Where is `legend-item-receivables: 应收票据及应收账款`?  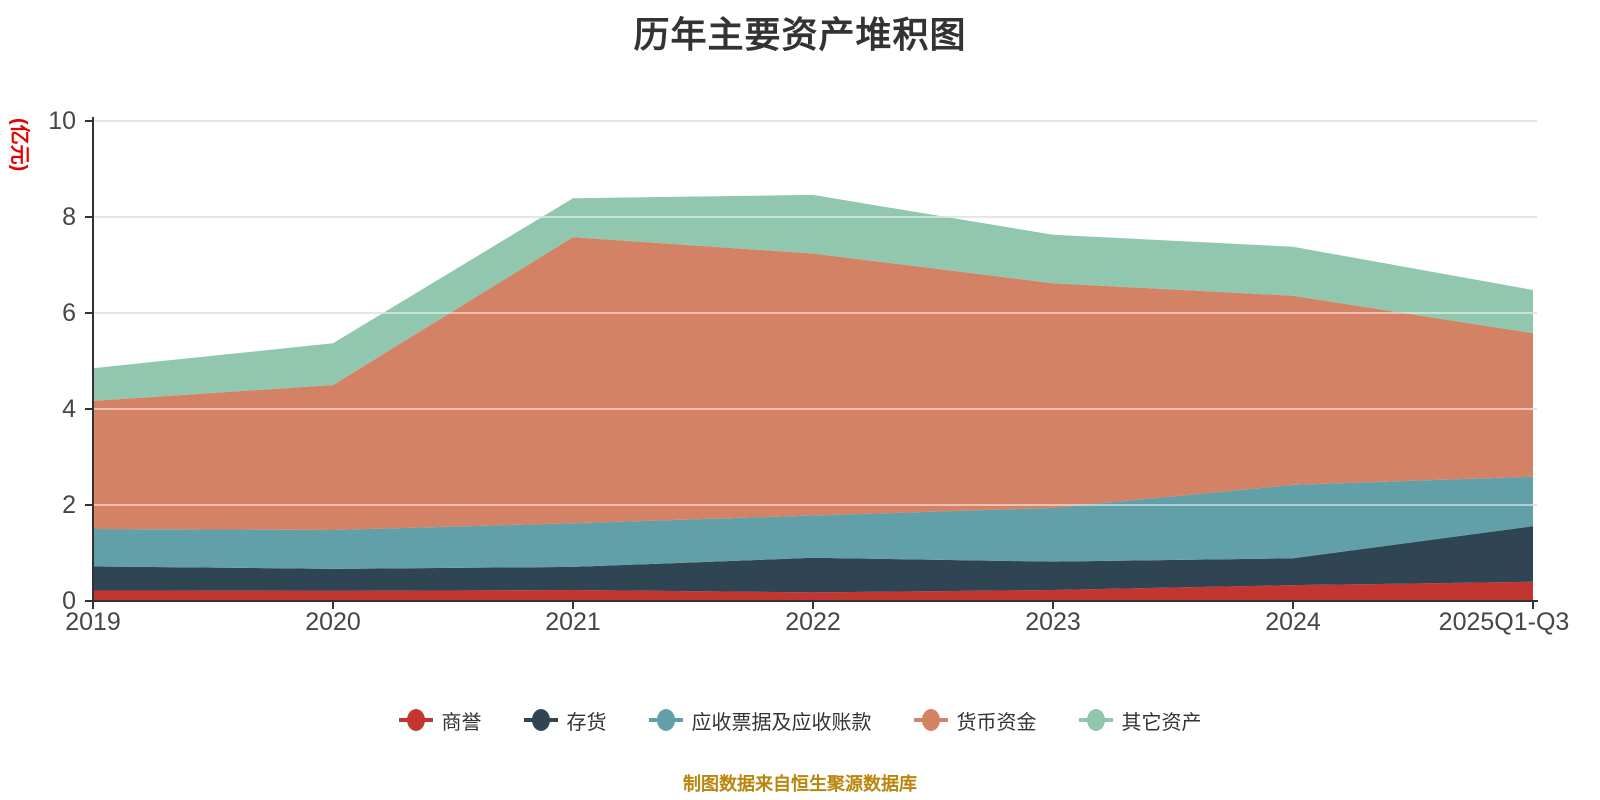
legend-item-receivables: 应收票据及应收账款 is located at coordinates (760, 720).